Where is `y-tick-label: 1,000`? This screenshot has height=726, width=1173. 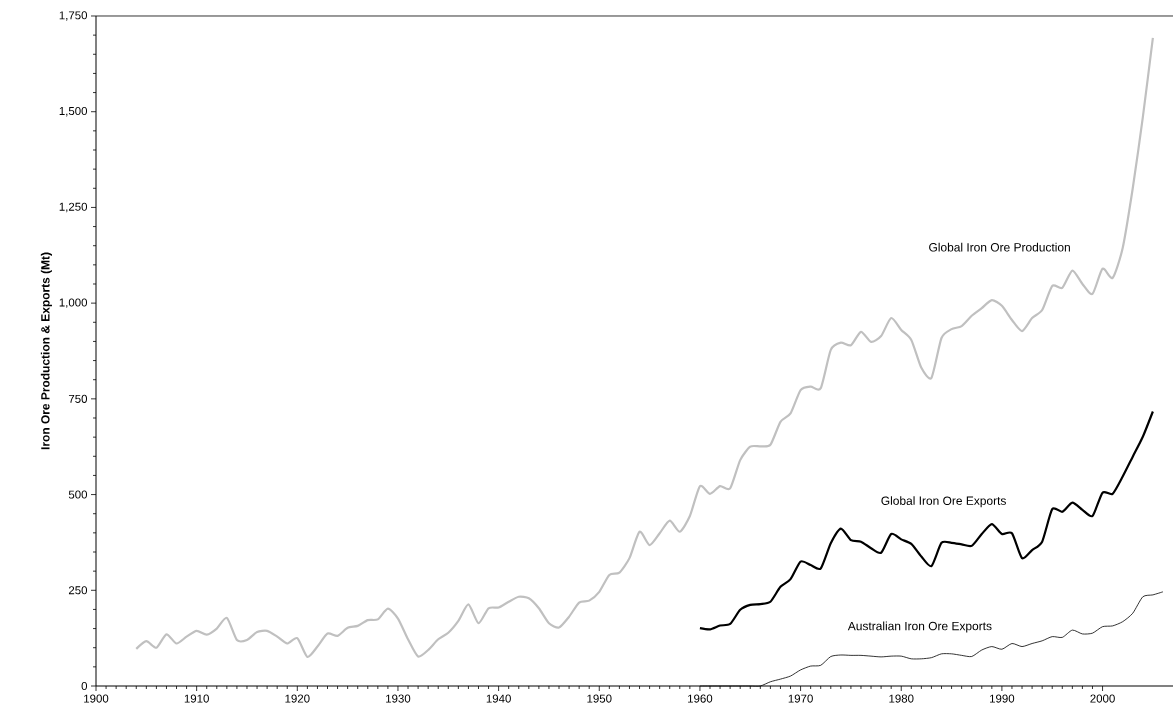 y-tick-label: 1,000 is located at coordinates (73, 303).